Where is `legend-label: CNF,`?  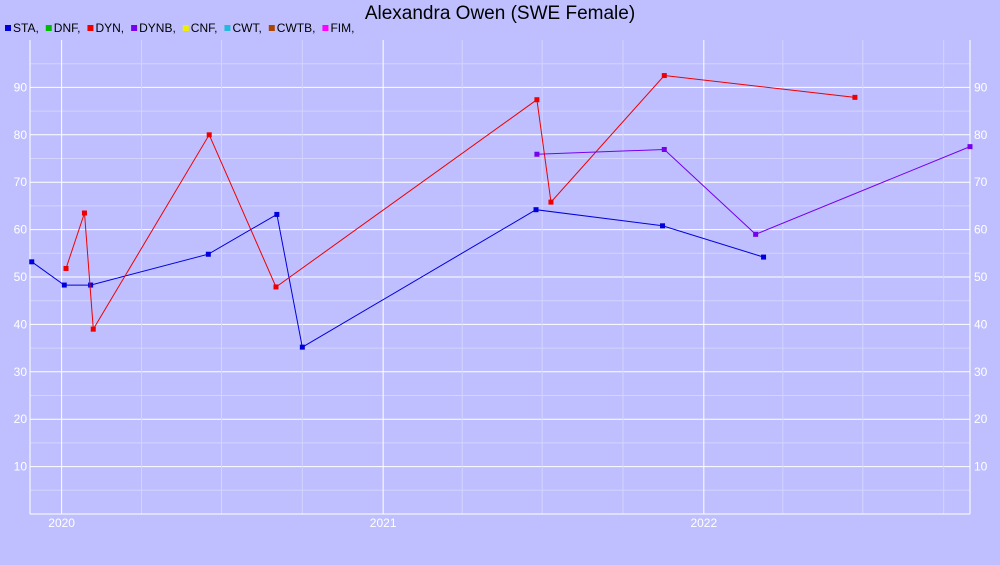
legend-label: CNF, is located at coordinates (204, 28).